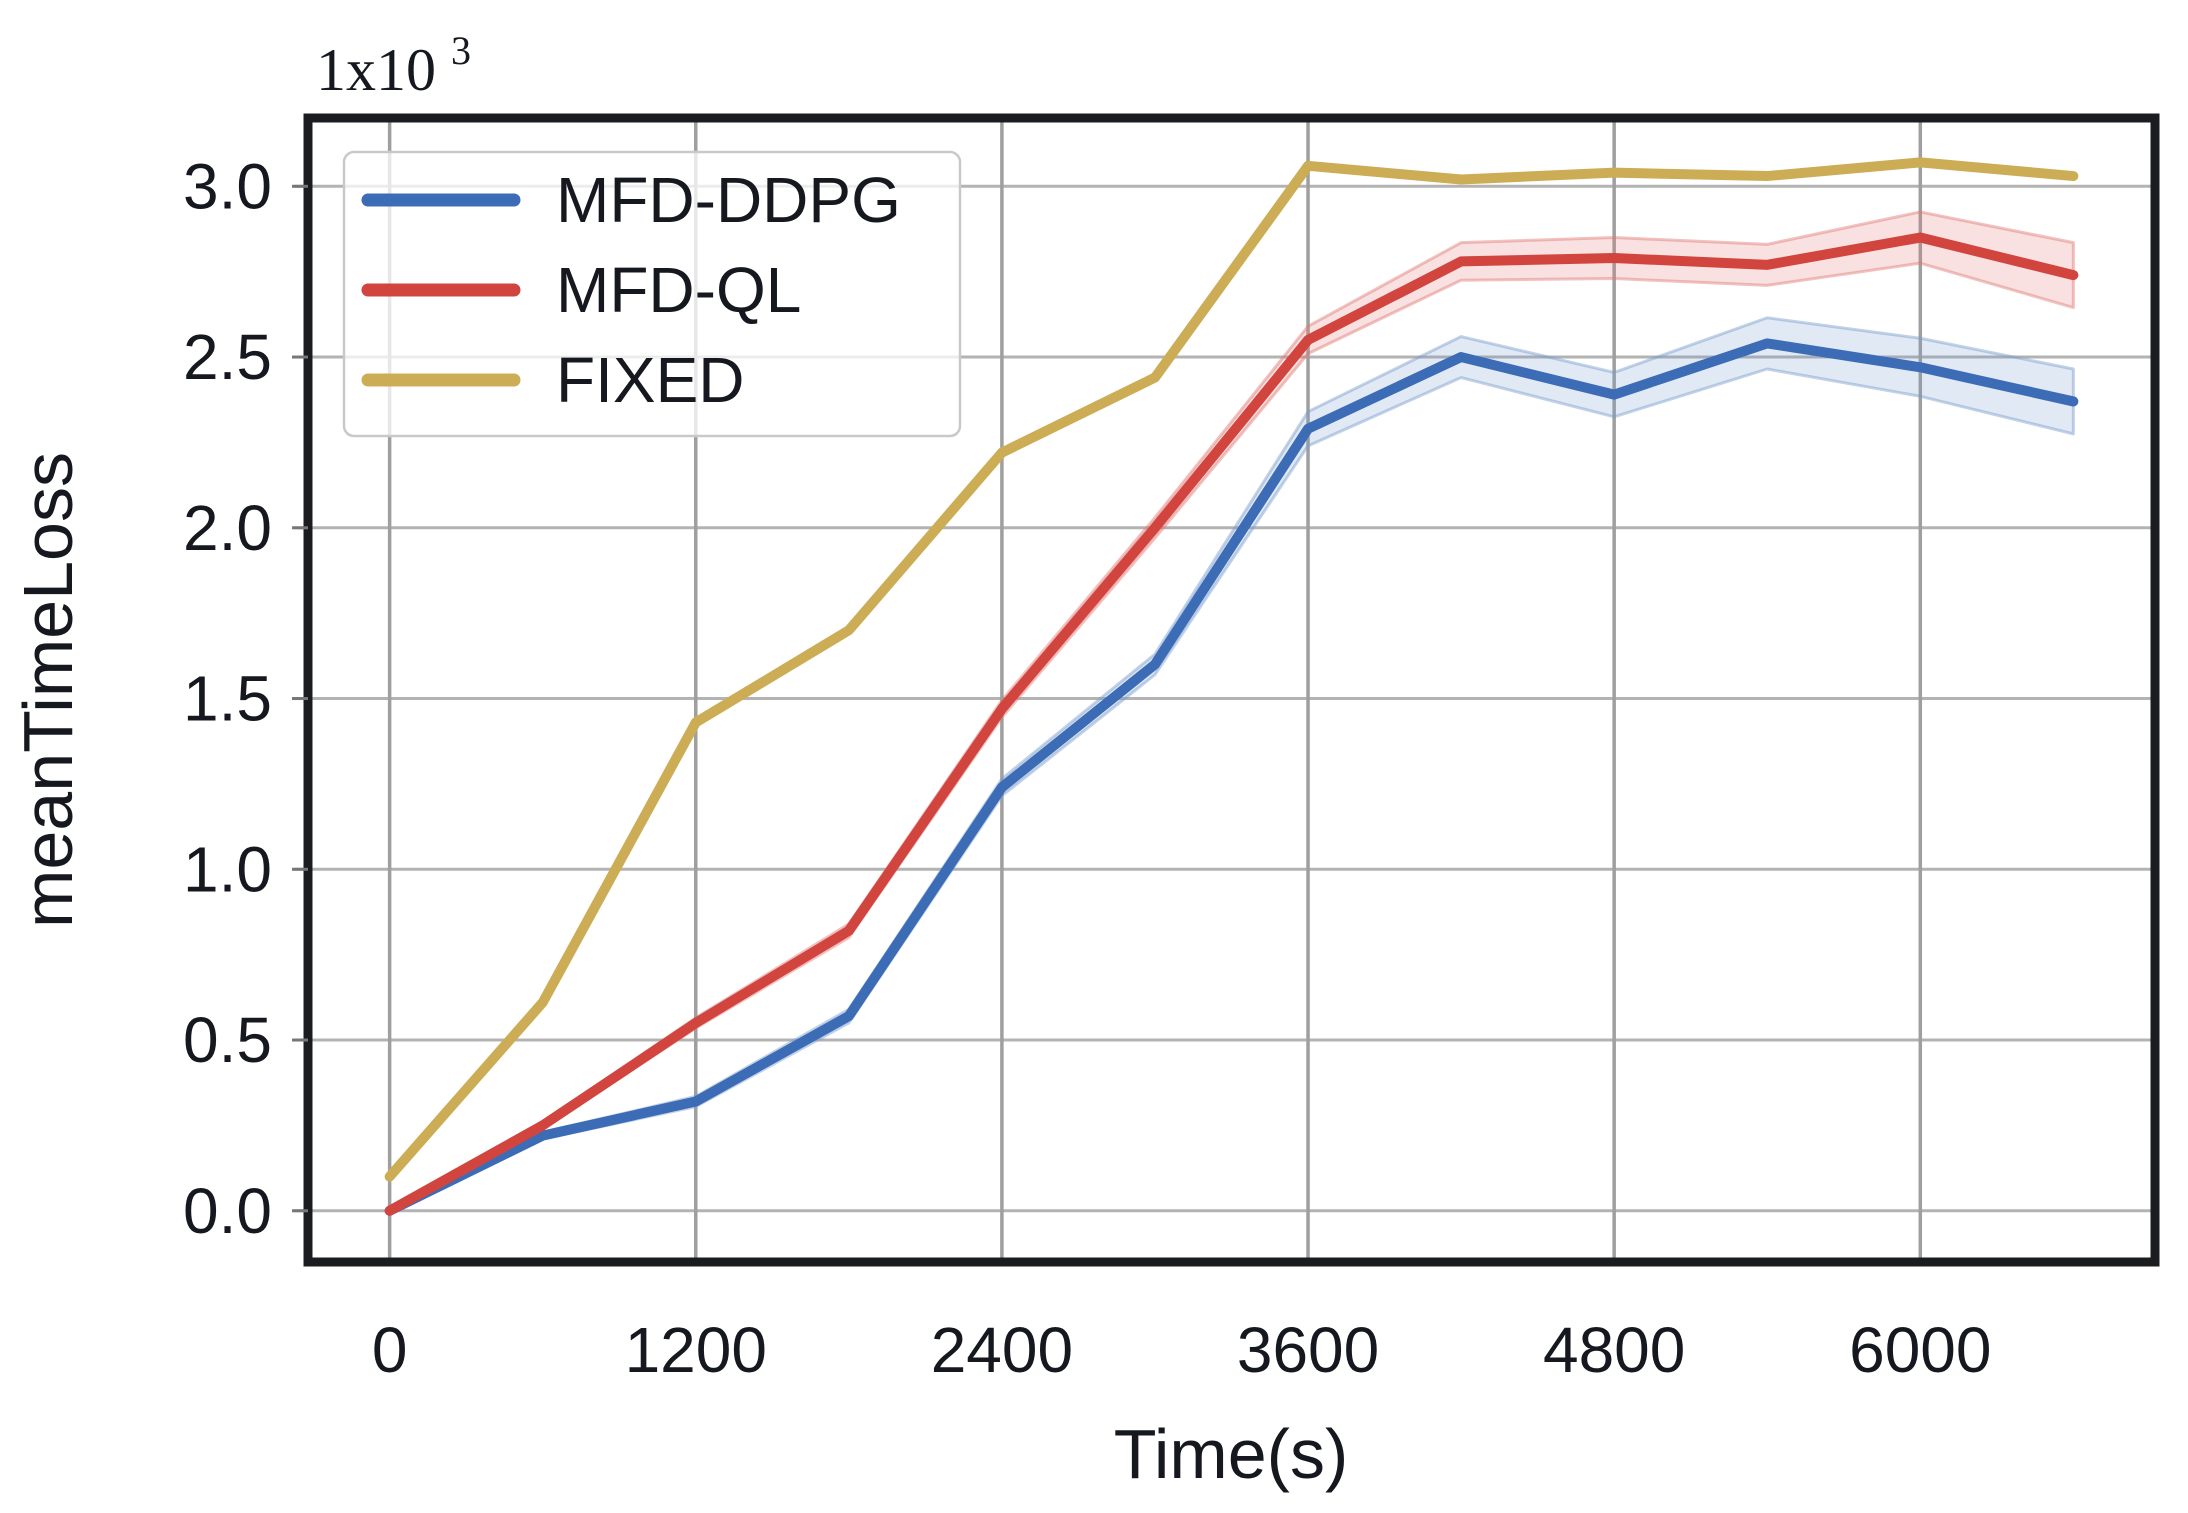 The width and height of the screenshot is (2188, 1513). Describe the element at coordinates (227, 869) in the screenshot. I see `y-tick-label: 1.0` at that location.